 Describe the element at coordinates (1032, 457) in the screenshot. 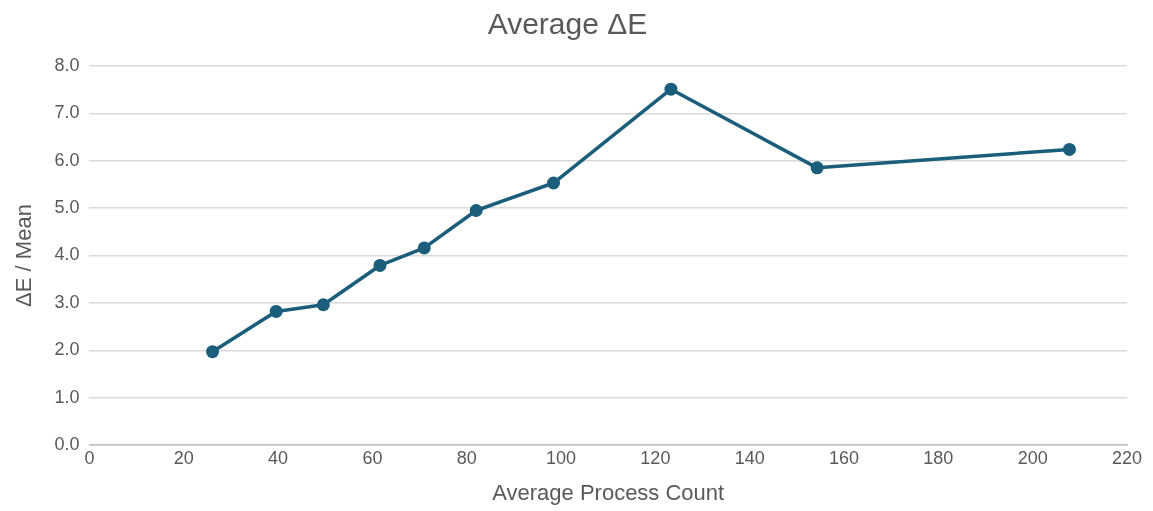

I see `x-tick-label: 200` at that location.